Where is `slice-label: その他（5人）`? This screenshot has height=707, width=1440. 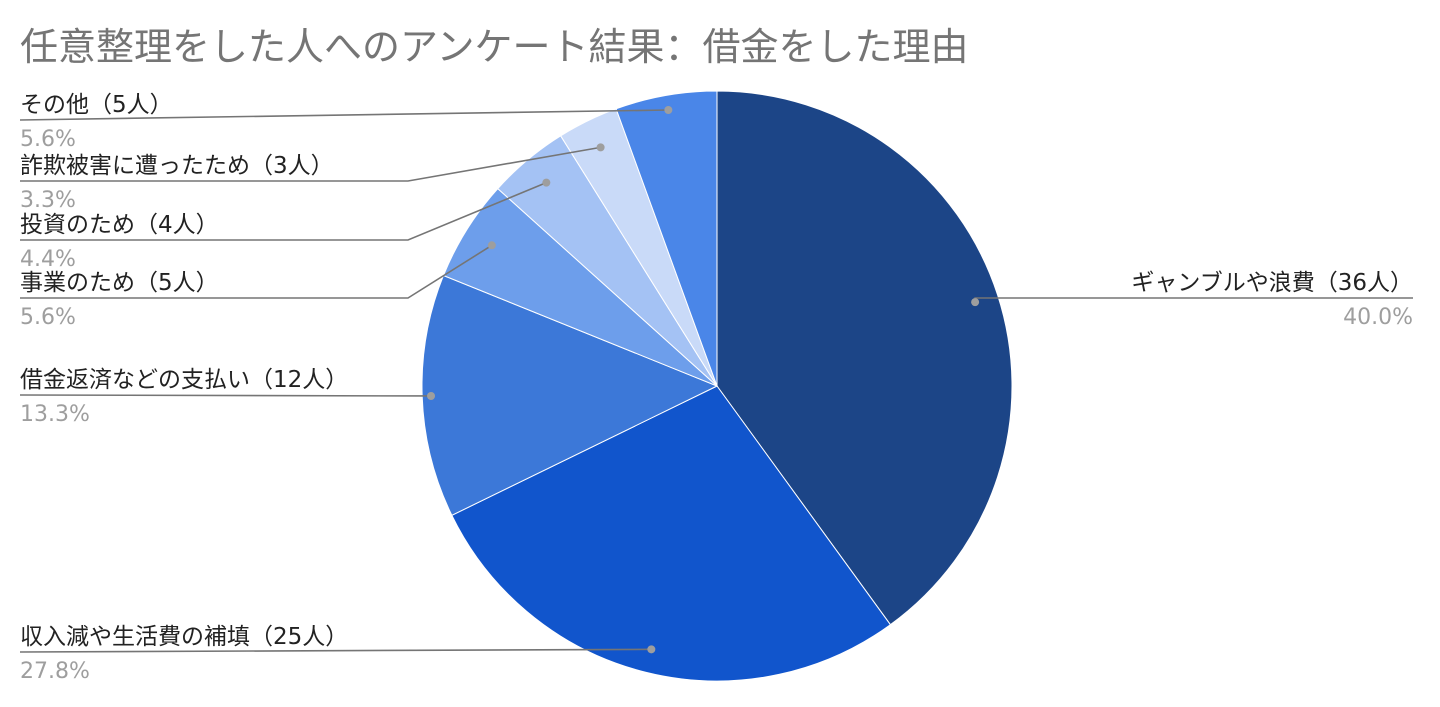 slice-label: その他（5人） is located at coordinates (96, 105).